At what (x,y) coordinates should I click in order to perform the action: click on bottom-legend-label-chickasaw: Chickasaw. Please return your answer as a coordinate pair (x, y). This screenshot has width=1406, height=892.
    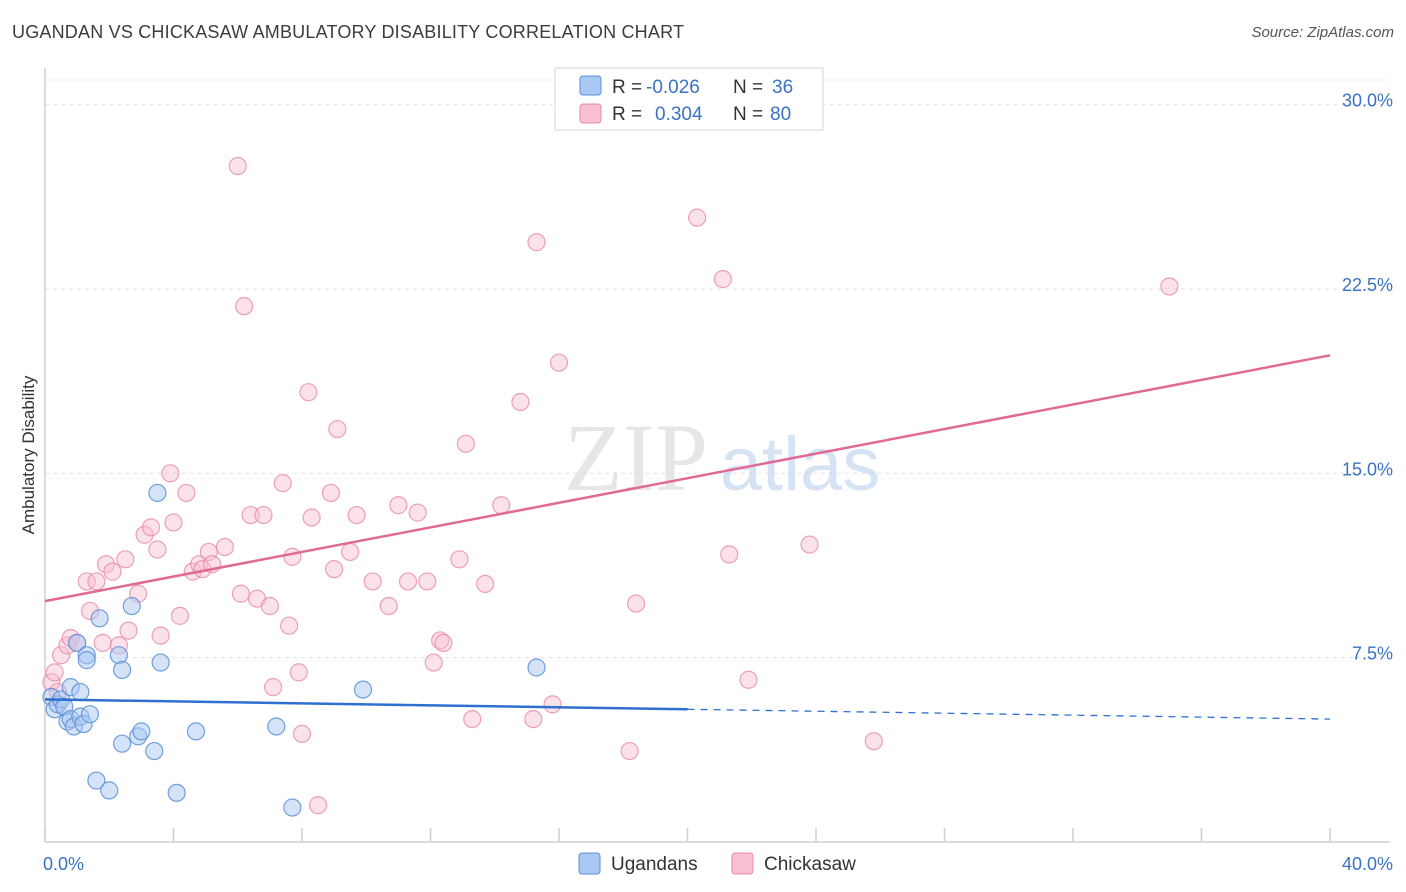
    Looking at the image, I should click on (810, 864).